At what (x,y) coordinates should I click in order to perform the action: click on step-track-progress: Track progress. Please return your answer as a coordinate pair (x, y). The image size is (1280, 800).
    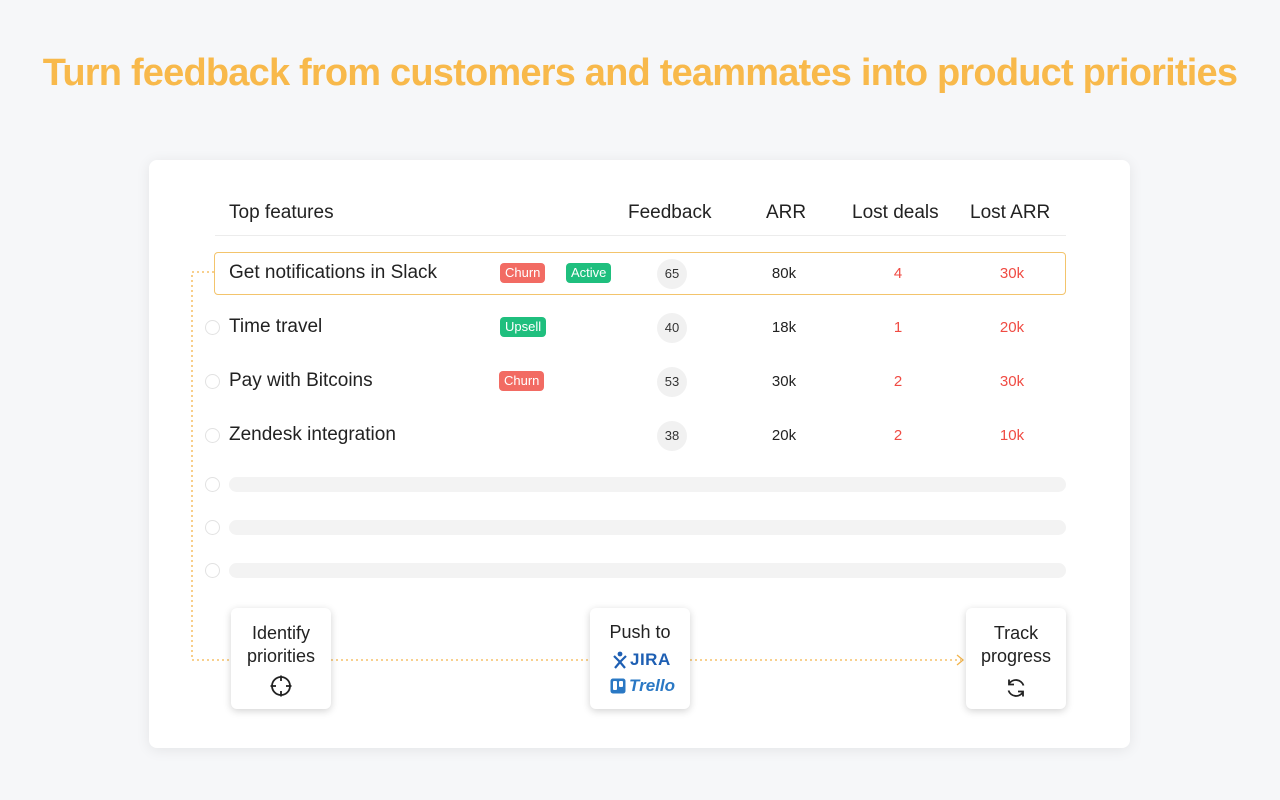
    Looking at the image, I should click on (1016, 658).